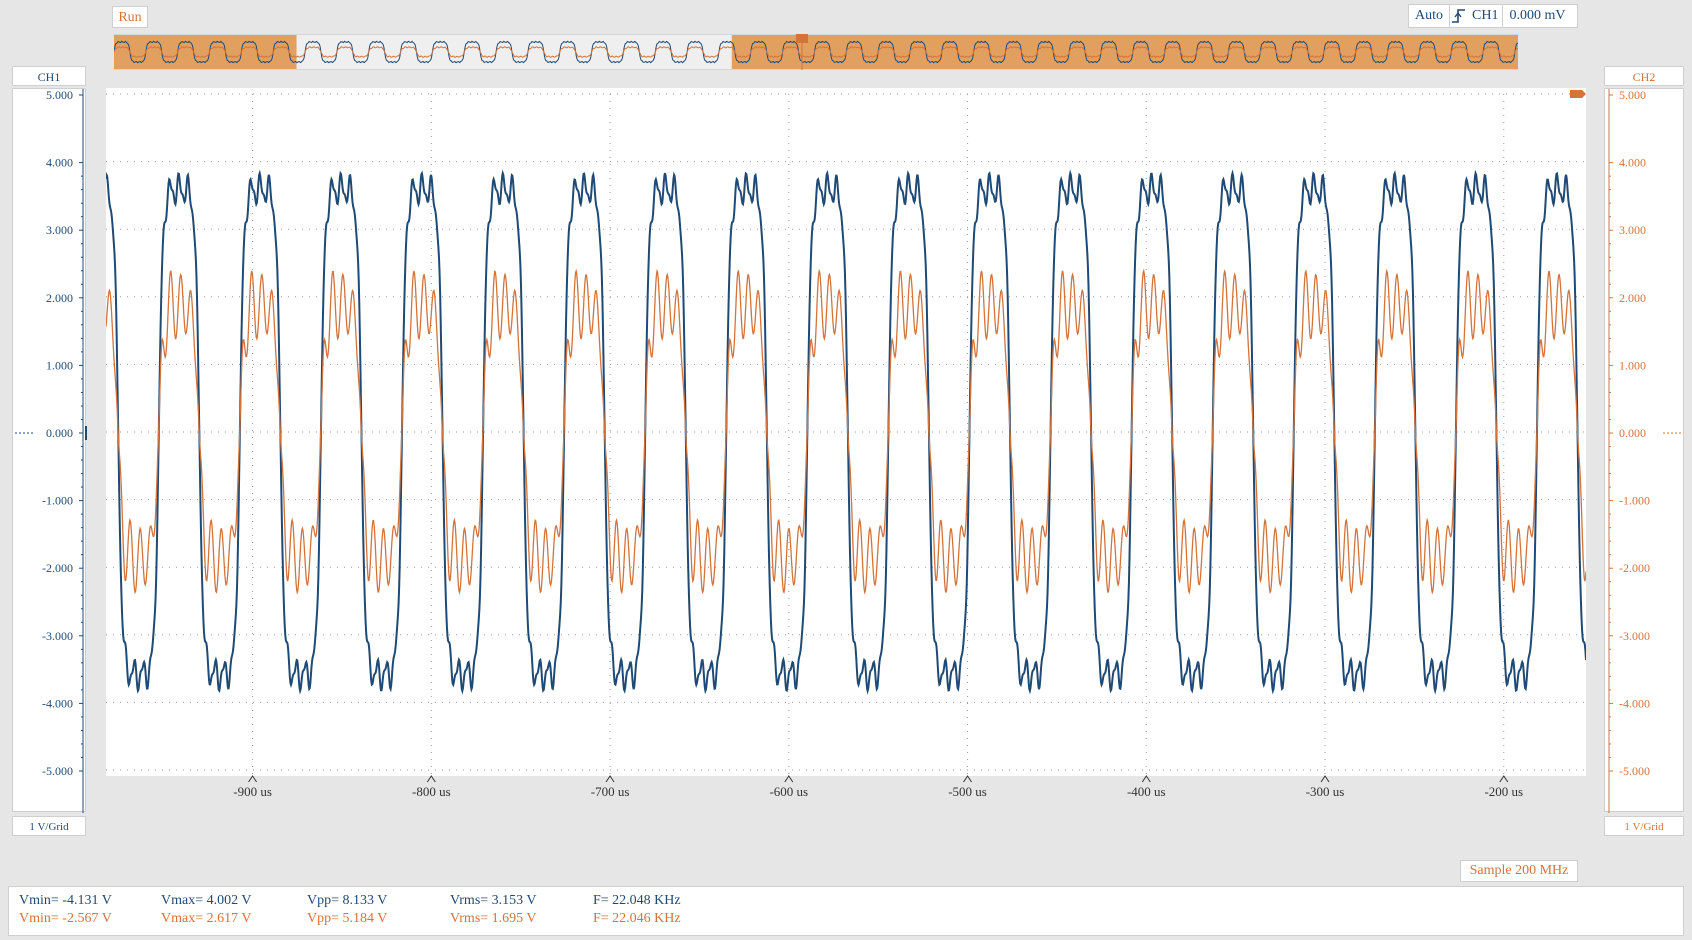  Describe the element at coordinates (1486, 16) in the screenshot. I see `trigger-source: CH1` at that location.